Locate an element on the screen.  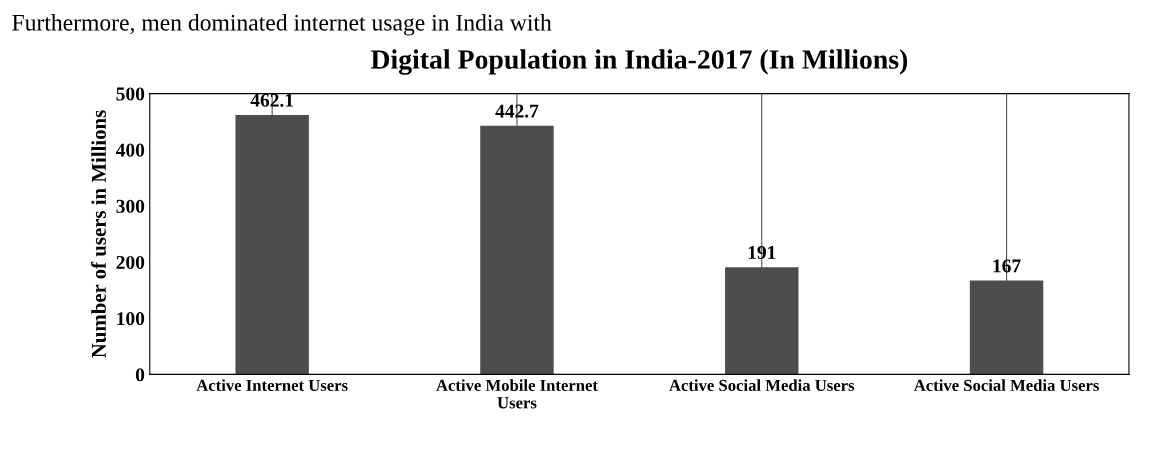
y-tick-label: 200 is located at coordinates (130, 262).